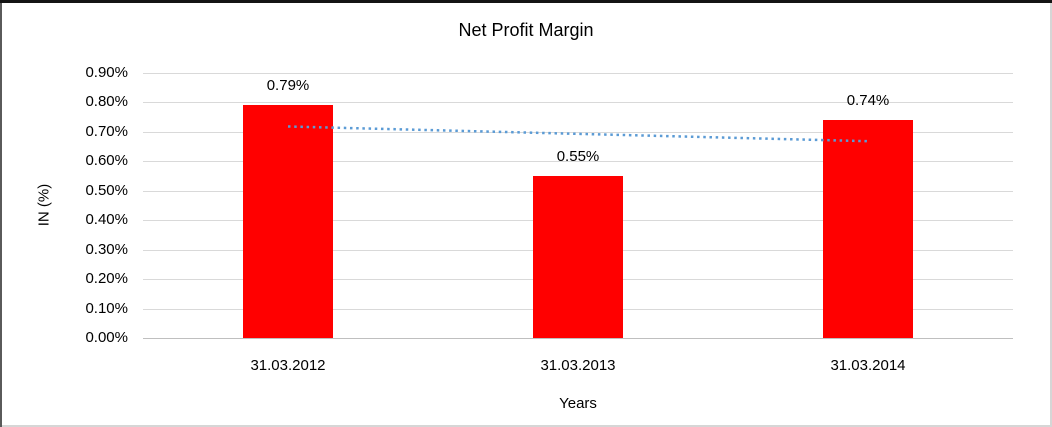 The height and width of the screenshot is (427, 1052). What do you see at coordinates (106, 72) in the screenshot?
I see `y-tick-label: 0.90%` at bounding box center [106, 72].